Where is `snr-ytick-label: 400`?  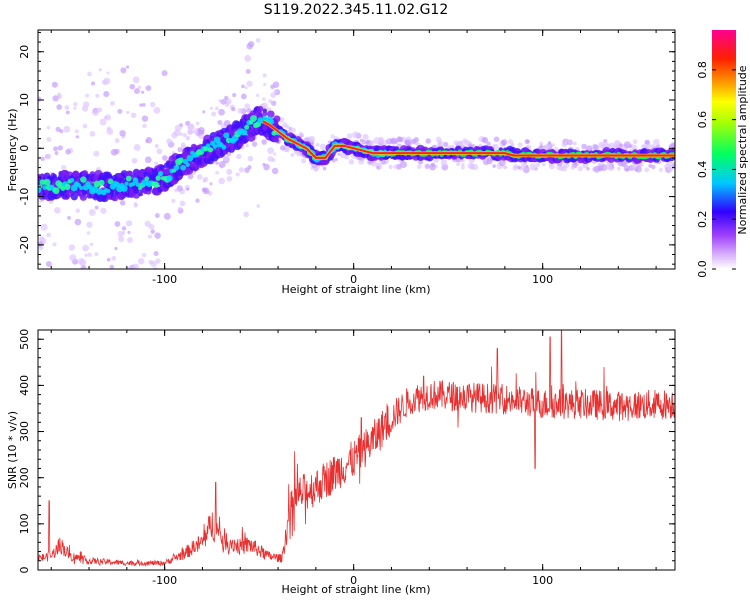
snr-ytick-label: 400 is located at coordinates (24, 385).